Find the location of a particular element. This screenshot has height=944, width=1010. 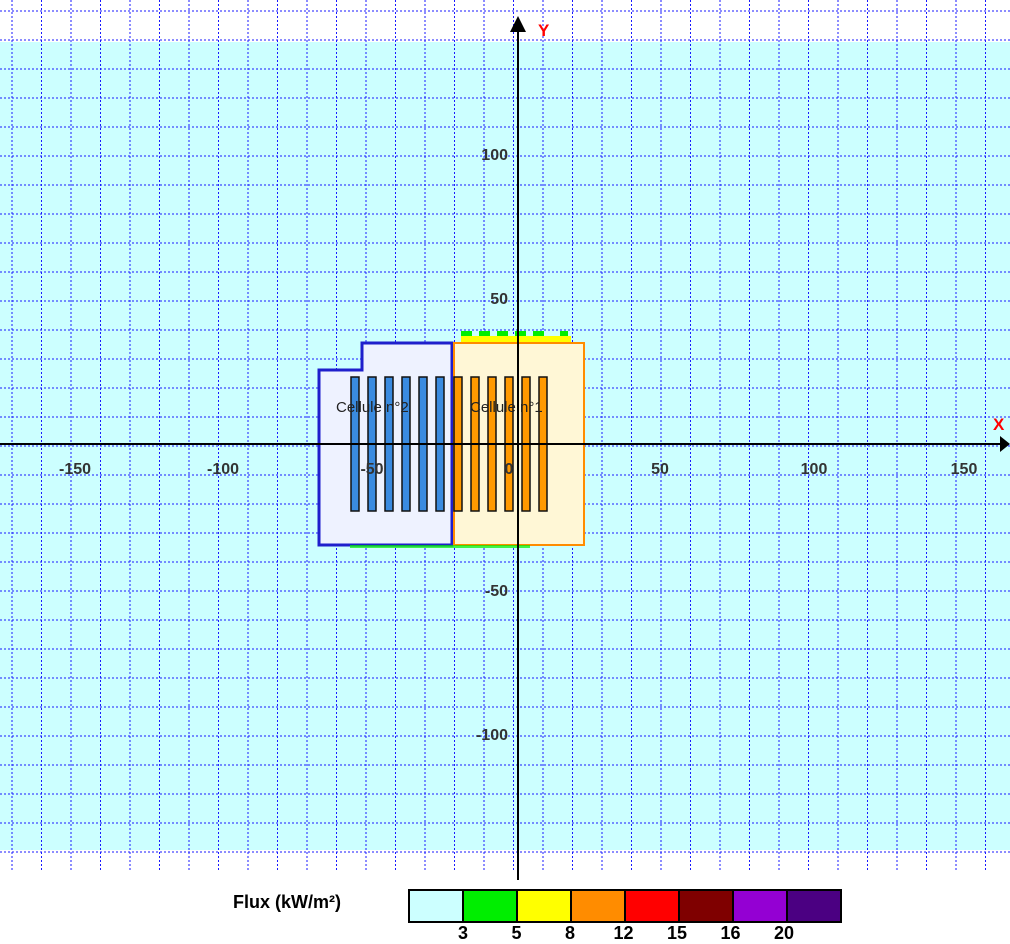

x-axis-name: X is located at coordinates (999, 424).